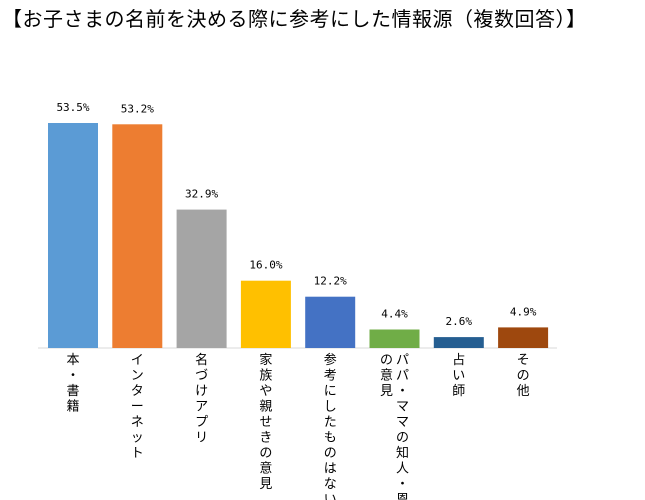 Image resolution: width=645 pixels, height=500 pixels. Describe the element at coordinates (394, 314) in the screenshot. I see `value-label-6: 4.4%` at that location.